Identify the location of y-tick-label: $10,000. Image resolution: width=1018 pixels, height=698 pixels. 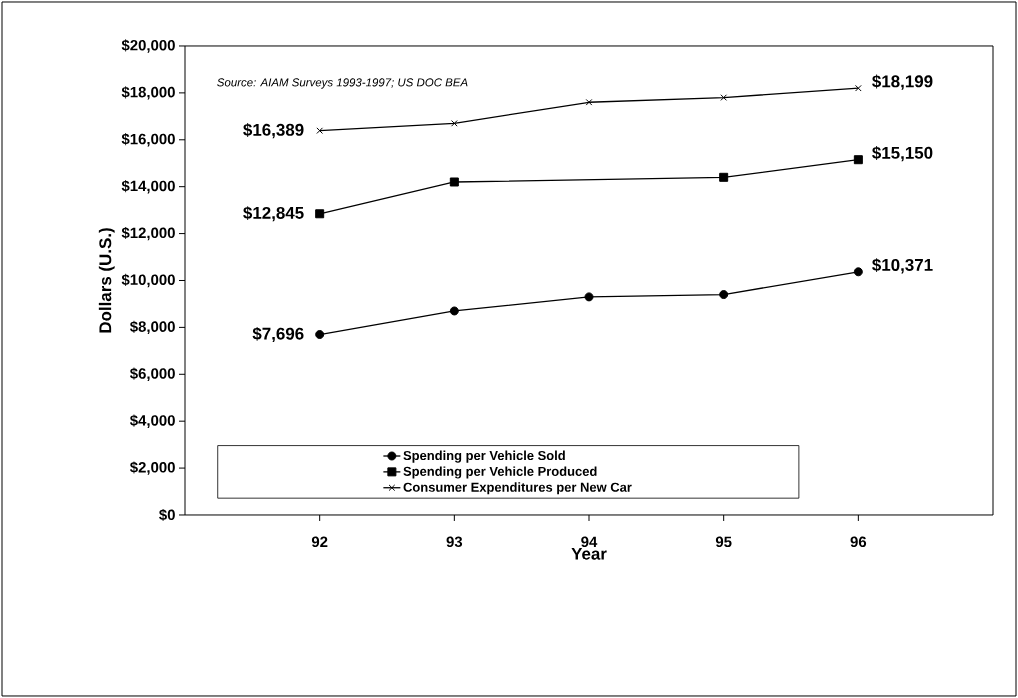
(148, 280).